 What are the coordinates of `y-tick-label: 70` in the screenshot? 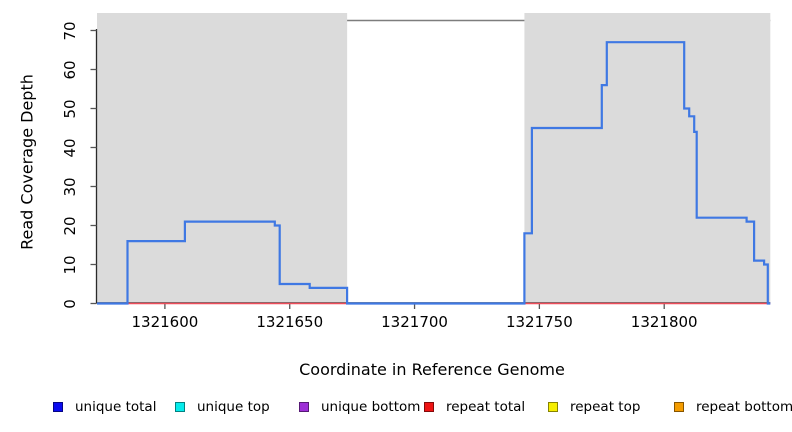 It's located at (70, 30).